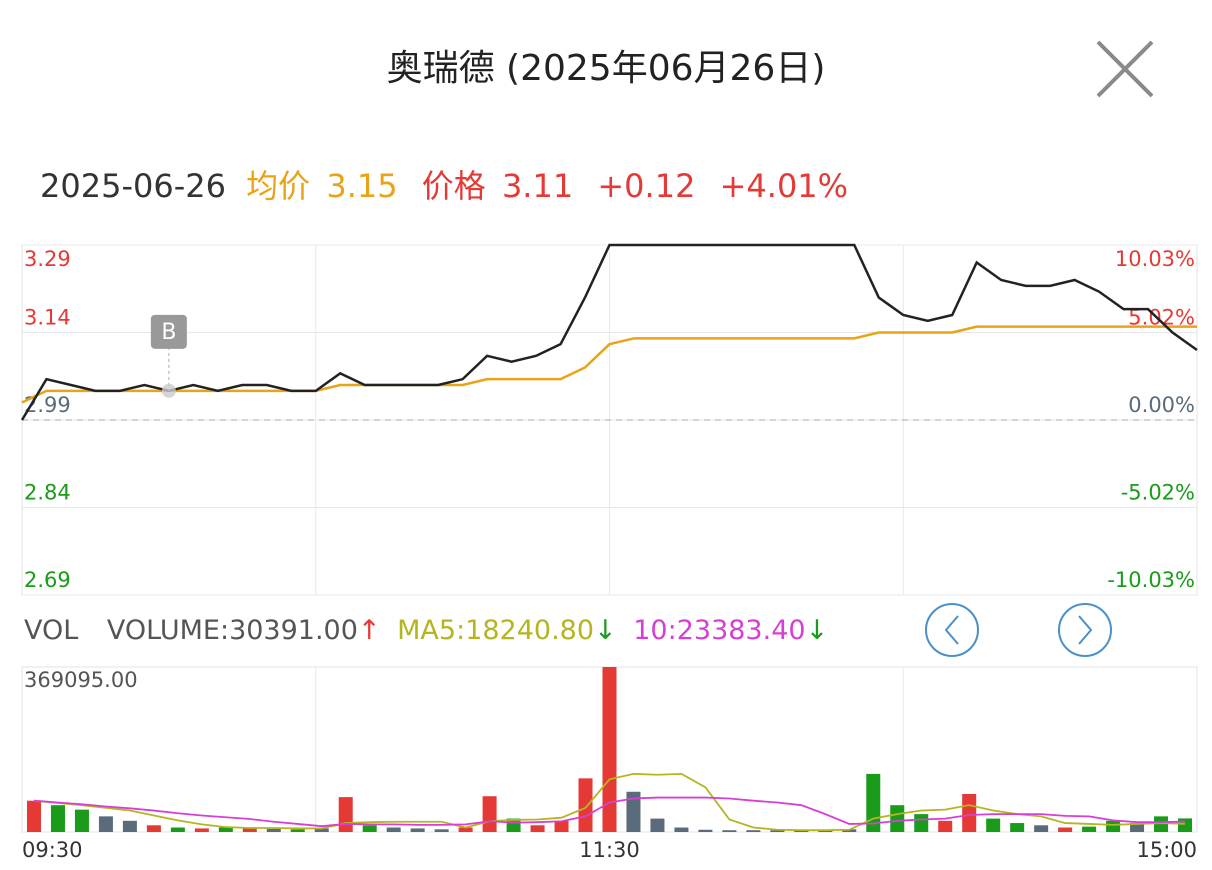 The height and width of the screenshot is (870, 1212). Describe the element at coordinates (529, 630) in the screenshot. I see `legend-value: 18240.80` at that location.